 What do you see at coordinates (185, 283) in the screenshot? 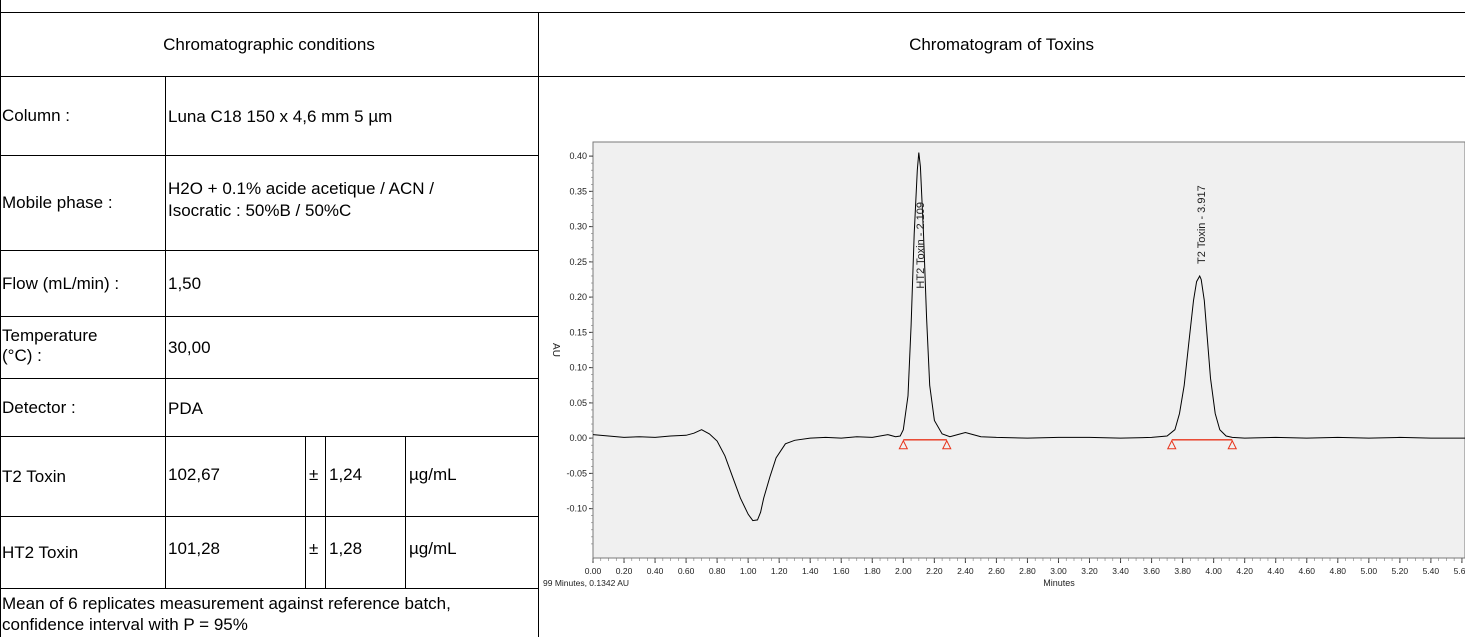
I see `flow-value: 1,50` at bounding box center [185, 283].